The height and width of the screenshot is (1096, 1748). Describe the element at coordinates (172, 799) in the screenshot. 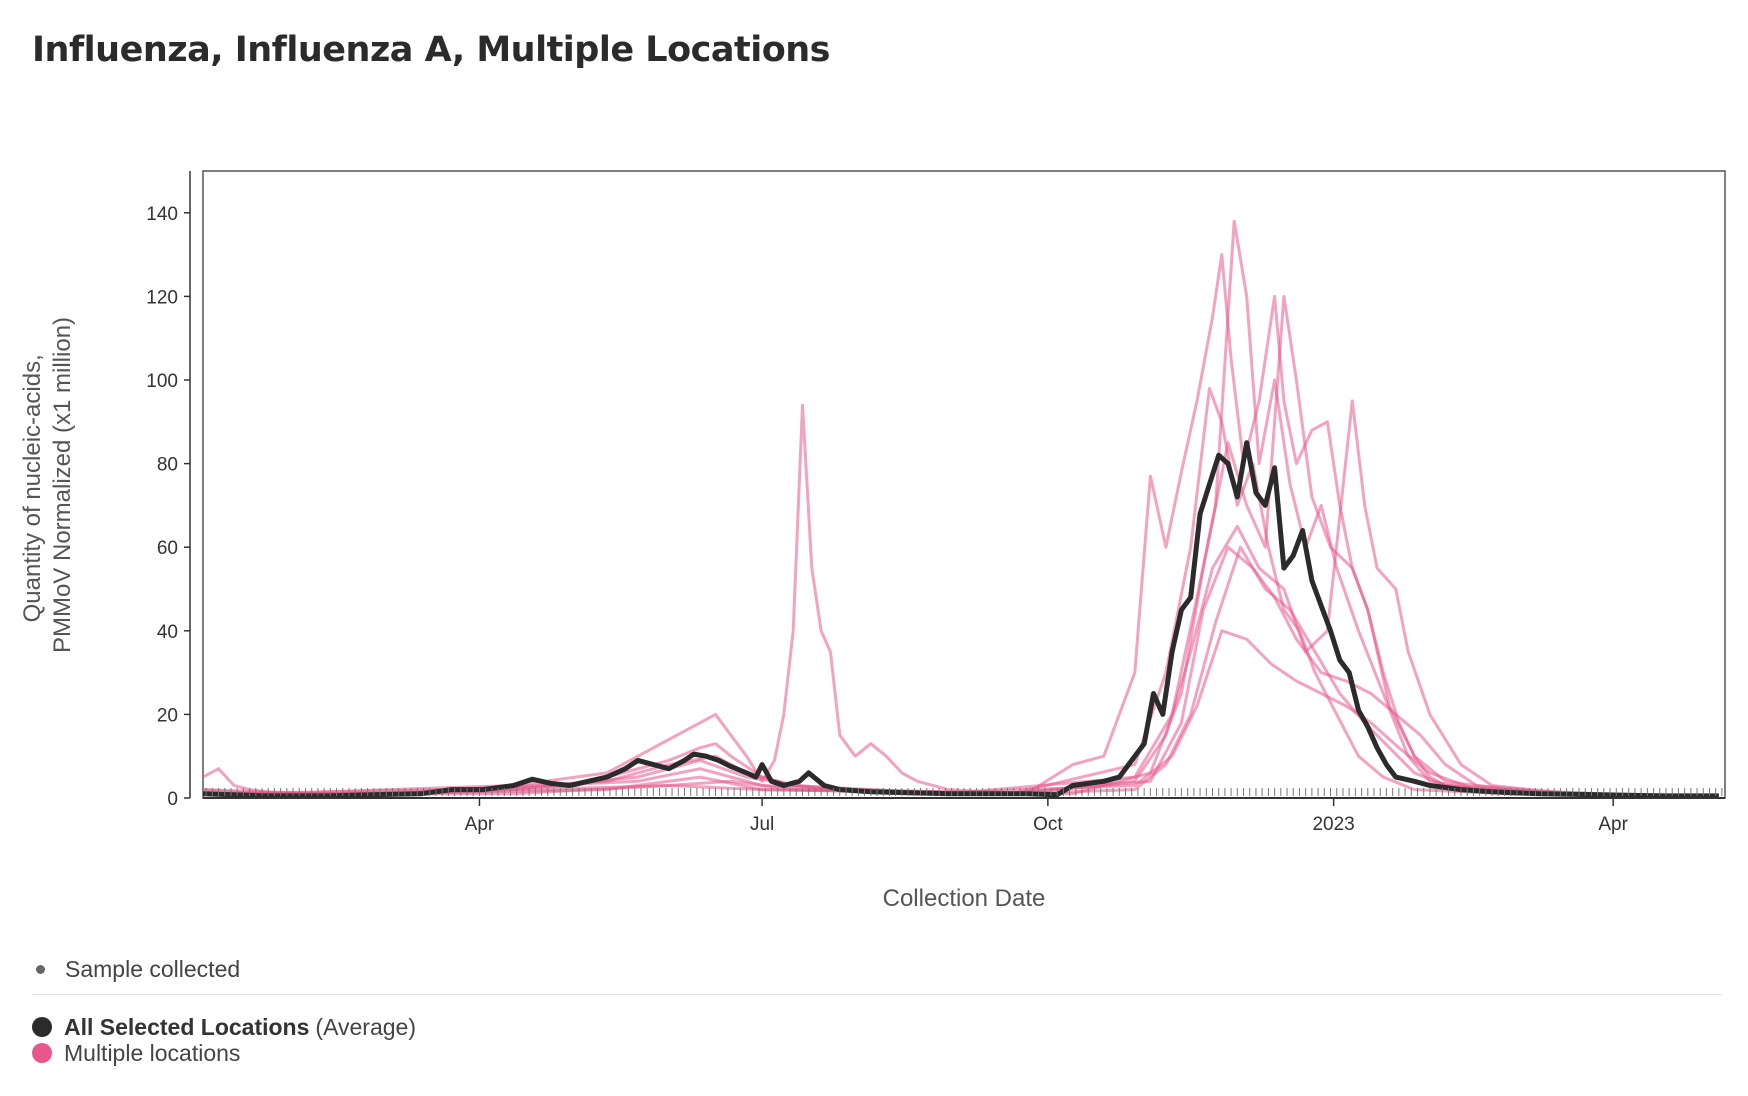

I see `y-tick-label: 0` at that location.